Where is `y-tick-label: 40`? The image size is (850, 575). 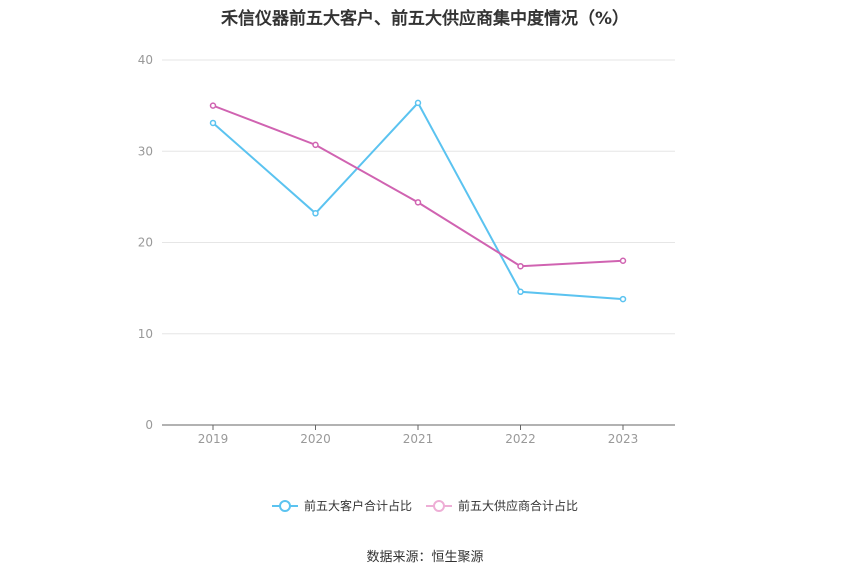 y-tick-label: 40 is located at coordinates (145, 60).